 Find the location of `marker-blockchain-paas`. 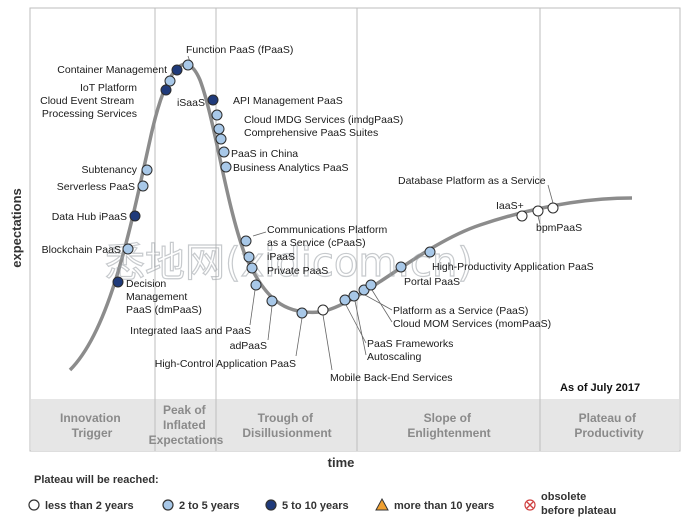

marker-blockchain-paas is located at coordinates (128, 249).